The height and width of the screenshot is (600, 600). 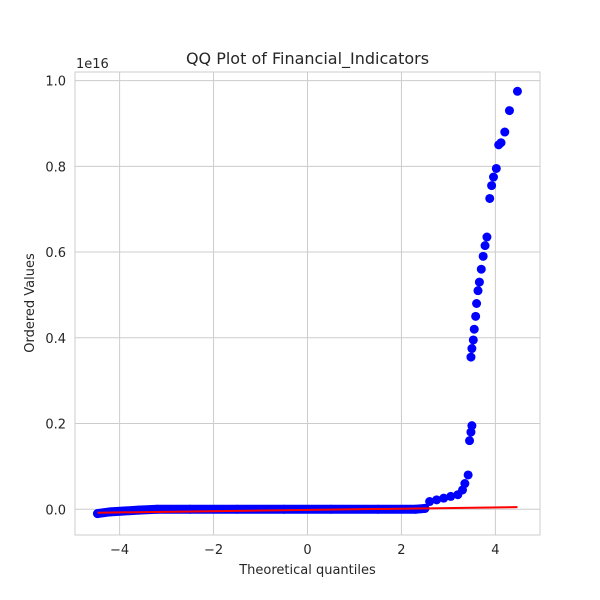 I want to click on x-tick-label: 4, so click(x=495, y=550).